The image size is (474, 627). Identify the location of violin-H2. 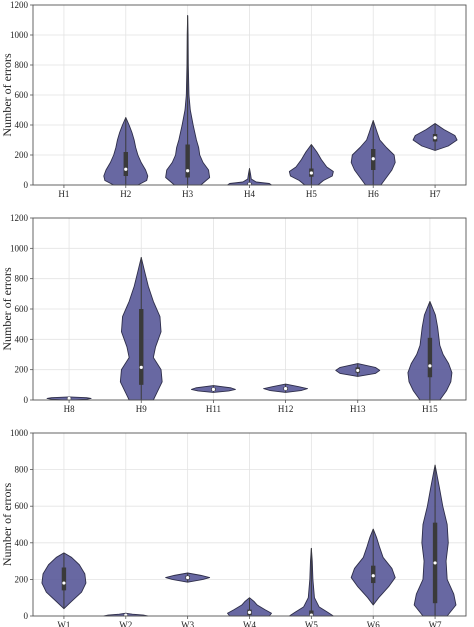
(126, 151).